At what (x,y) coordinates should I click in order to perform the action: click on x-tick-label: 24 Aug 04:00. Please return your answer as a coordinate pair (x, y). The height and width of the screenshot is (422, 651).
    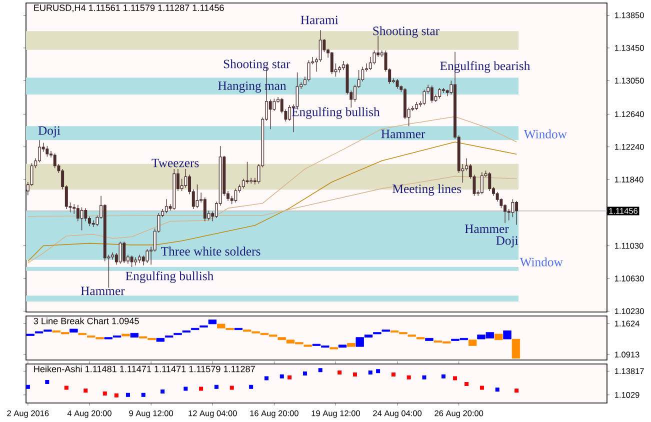
    Looking at the image, I should click on (397, 414).